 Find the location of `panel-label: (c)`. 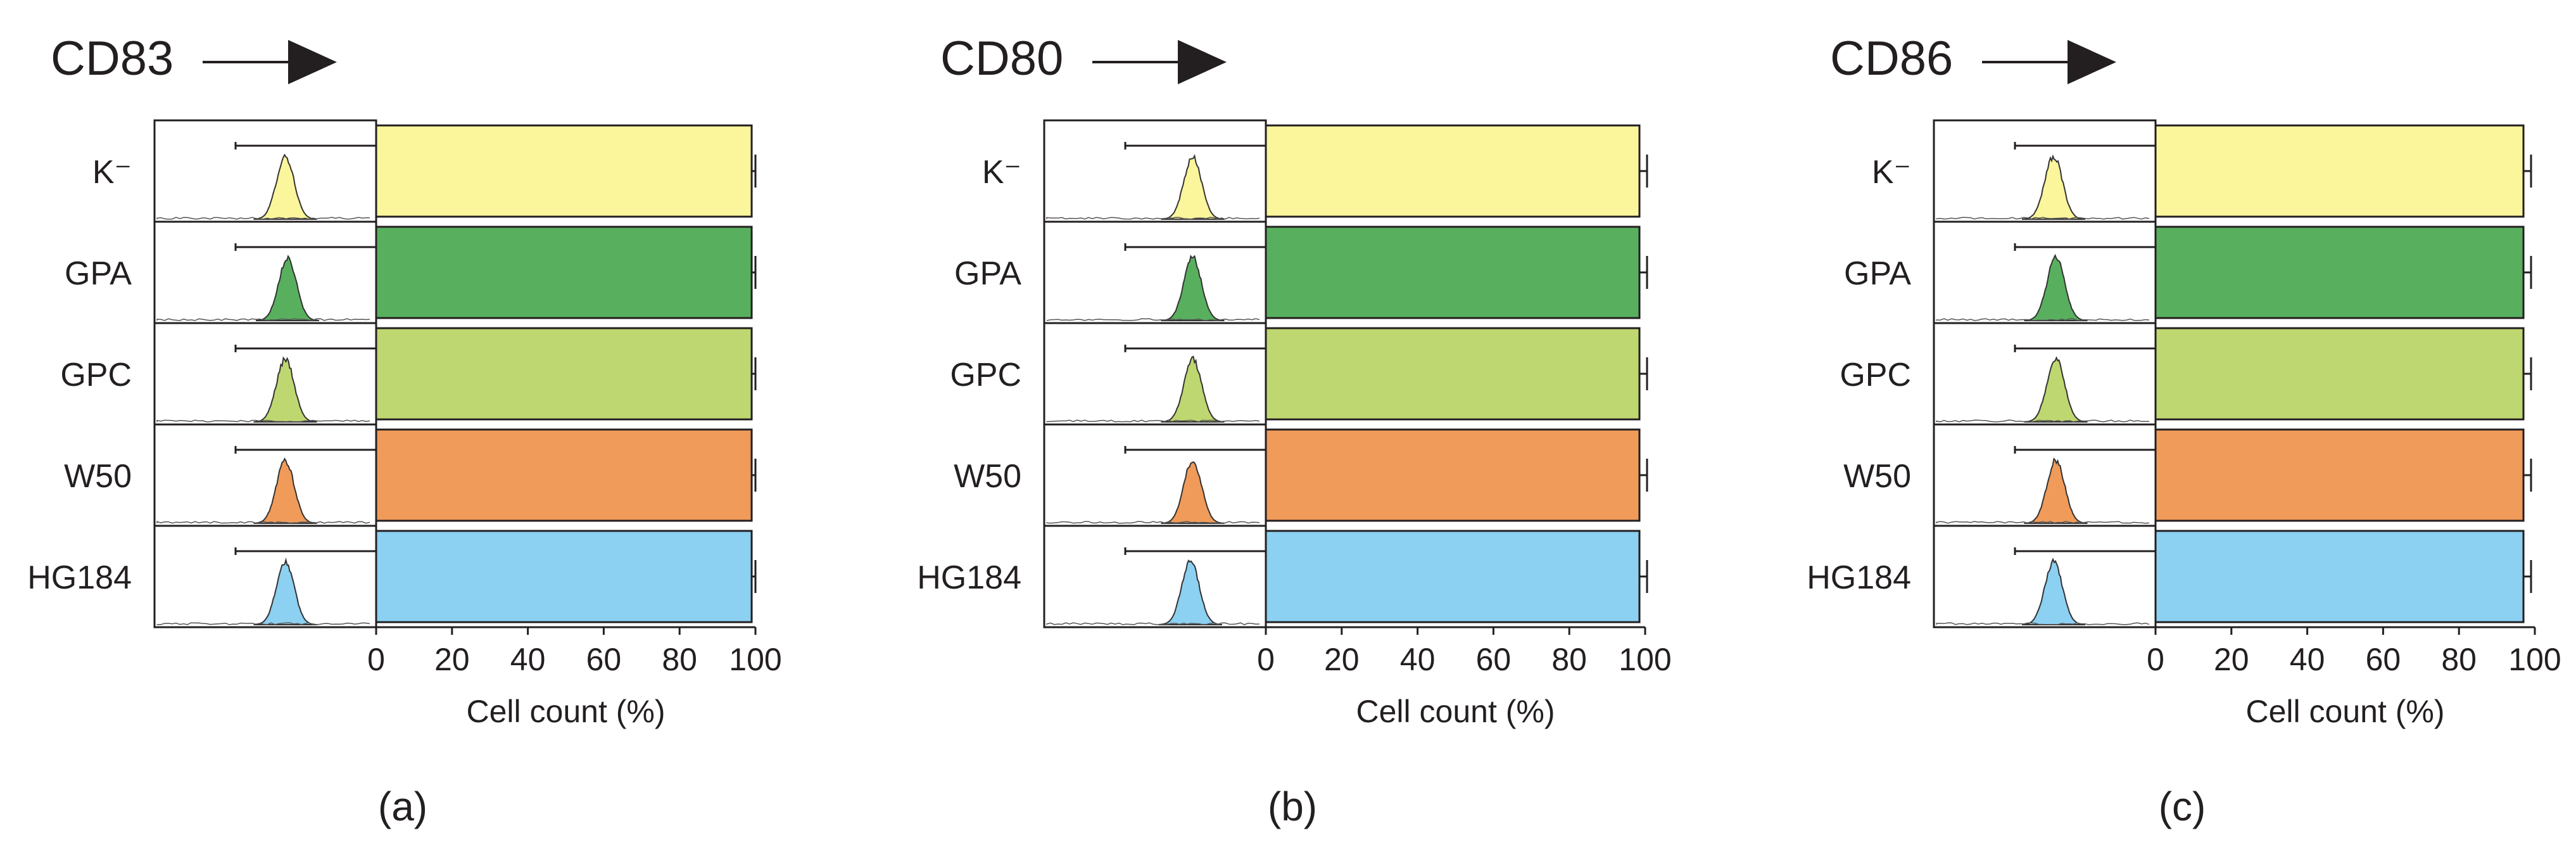

panel-label: (c) is located at coordinates (2182, 806).